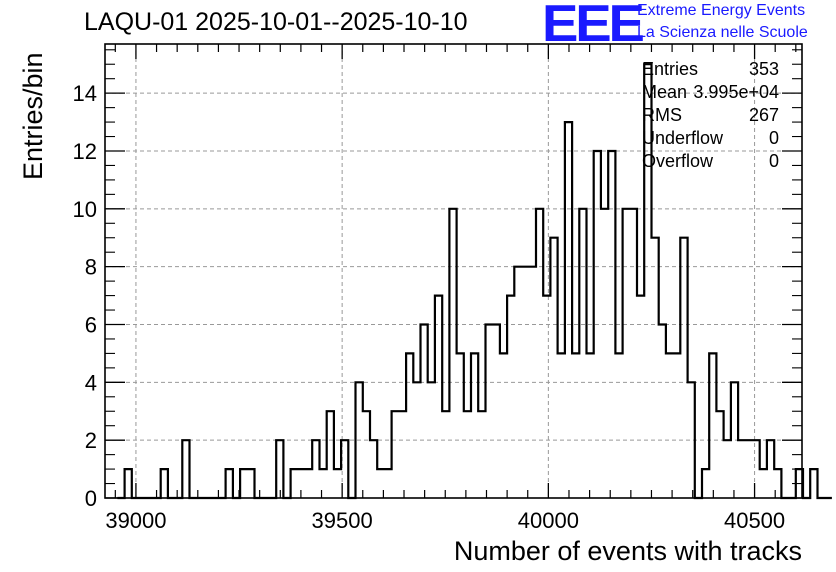 The height and width of the screenshot is (572, 836). I want to click on x-tick-label: 39500, so click(342, 520).